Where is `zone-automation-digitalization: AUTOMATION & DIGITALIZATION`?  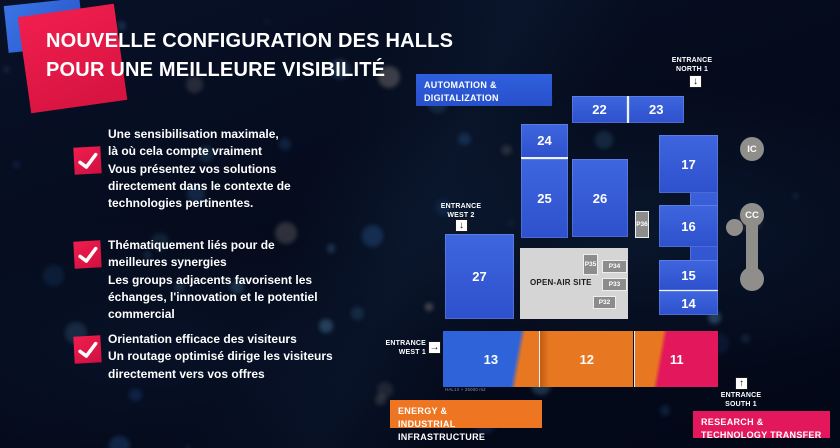 zone-automation-digitalization: AUTOMATION & DIGITALIZATION is located at coordinates (484, 90).